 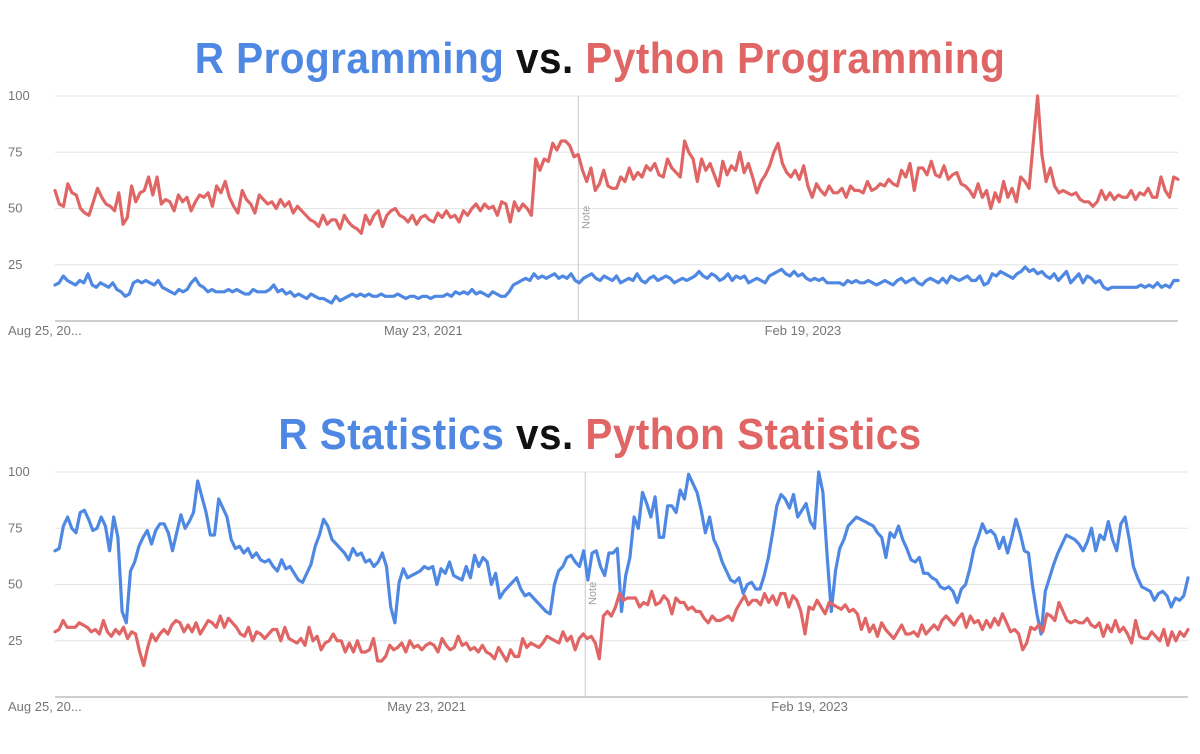 I want to click on chart-2-title-python: Python Statistics, so click(x=753, y=434).